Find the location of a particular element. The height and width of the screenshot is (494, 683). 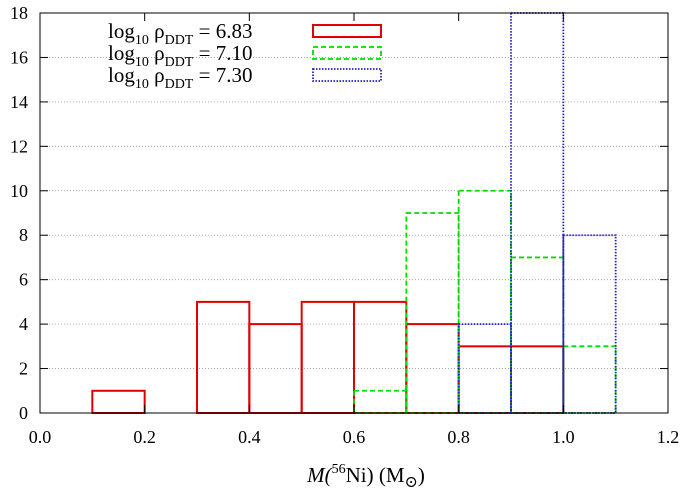

x-tick-label: 0.4 is located at coordinates (249, 437).